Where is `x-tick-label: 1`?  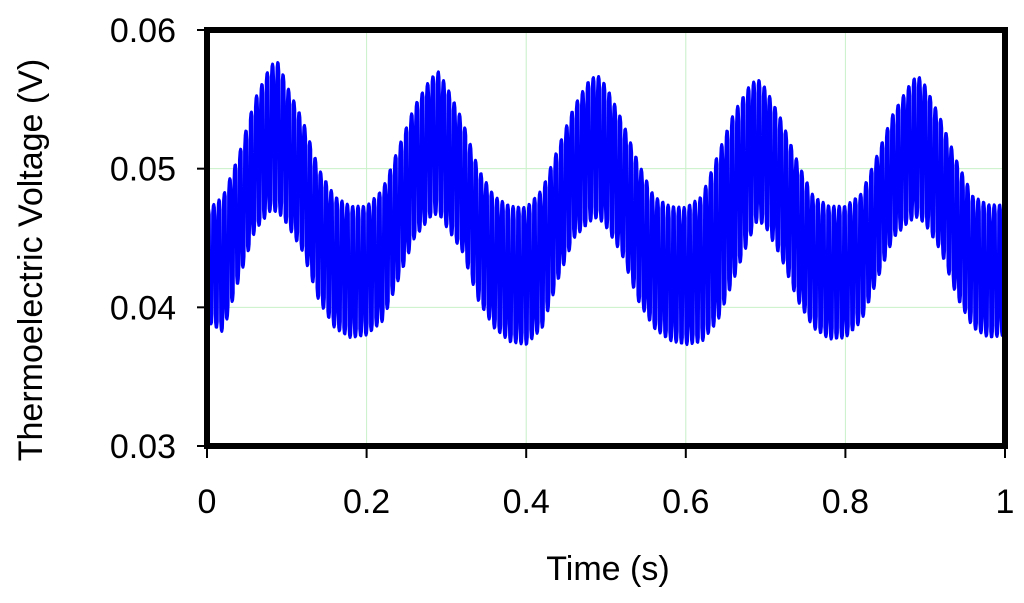 x-tick-label: 1 is located at coordinates (1005, 502).